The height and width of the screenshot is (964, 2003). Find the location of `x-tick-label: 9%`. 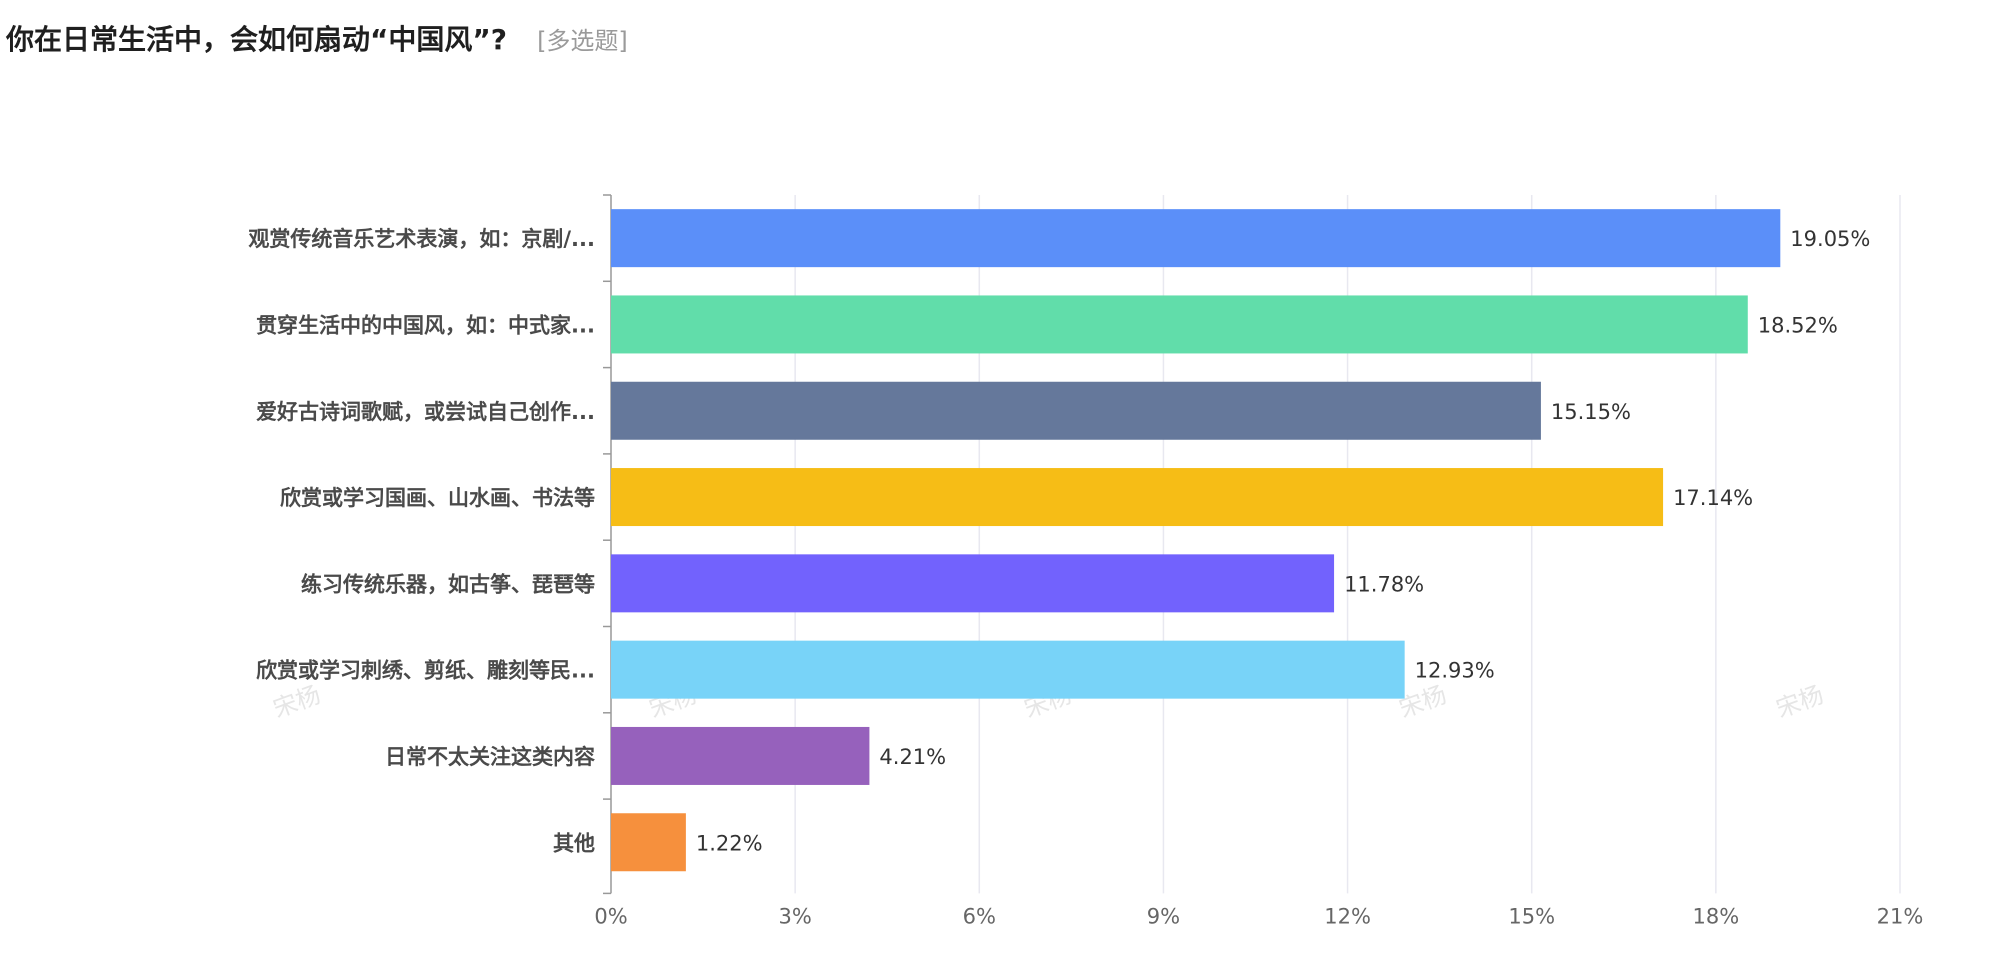

x-tick-label: 9% is located at coordinates (1163, 916).